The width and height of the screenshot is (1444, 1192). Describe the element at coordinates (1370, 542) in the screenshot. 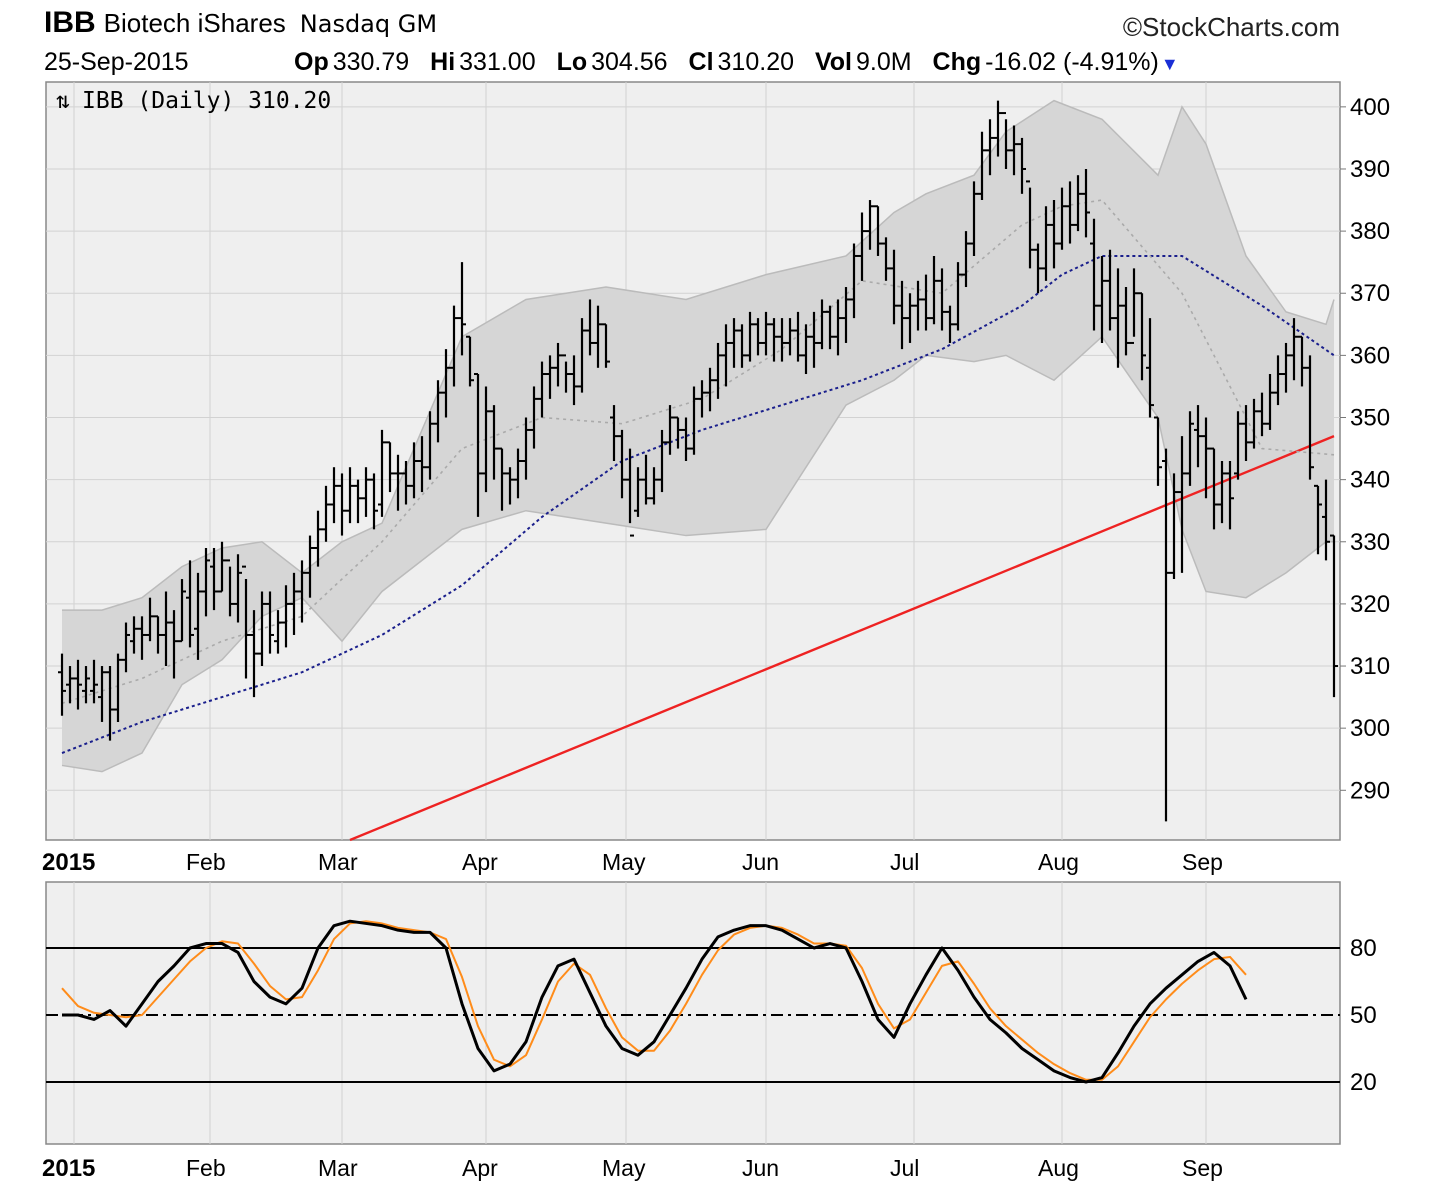

I see `price-y-tick-label: 330` at that location.